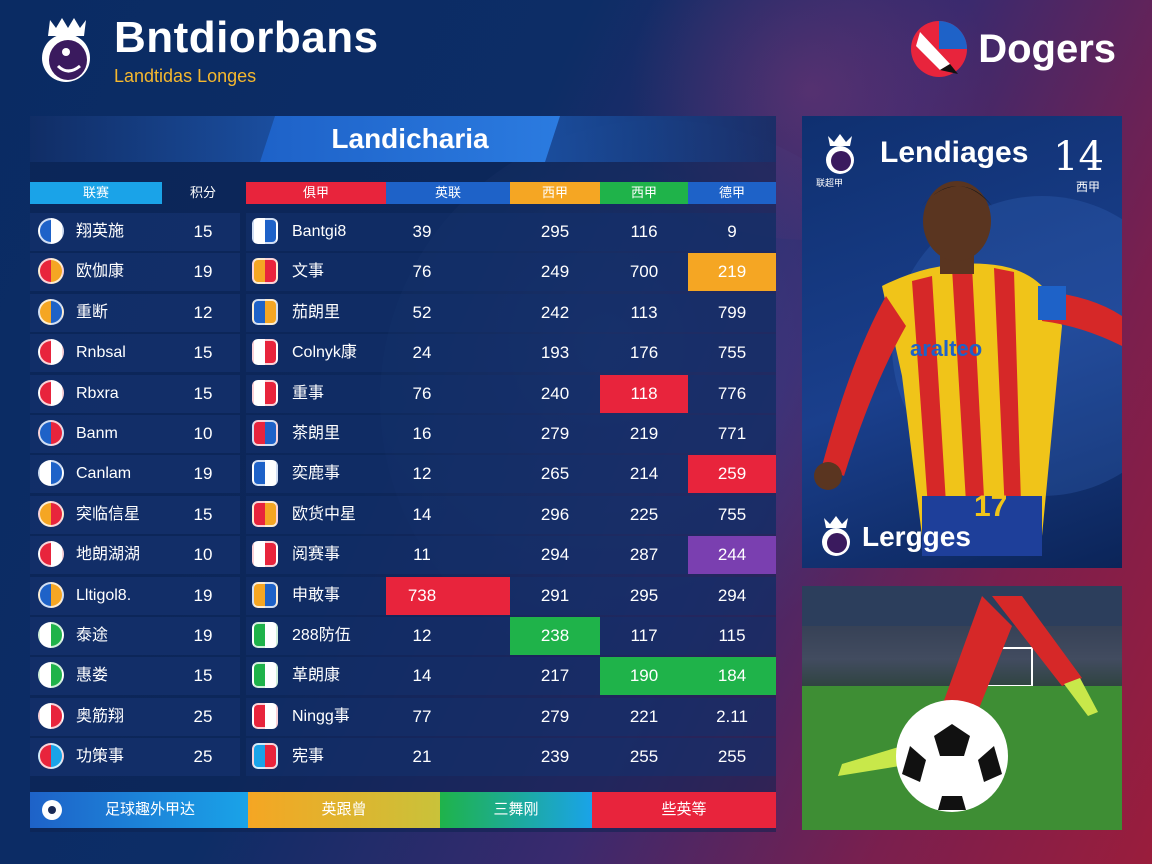  Describe the element at coordinates (316, 474) in the screenshot. I see `club-name: 奕鹿事` at that location.